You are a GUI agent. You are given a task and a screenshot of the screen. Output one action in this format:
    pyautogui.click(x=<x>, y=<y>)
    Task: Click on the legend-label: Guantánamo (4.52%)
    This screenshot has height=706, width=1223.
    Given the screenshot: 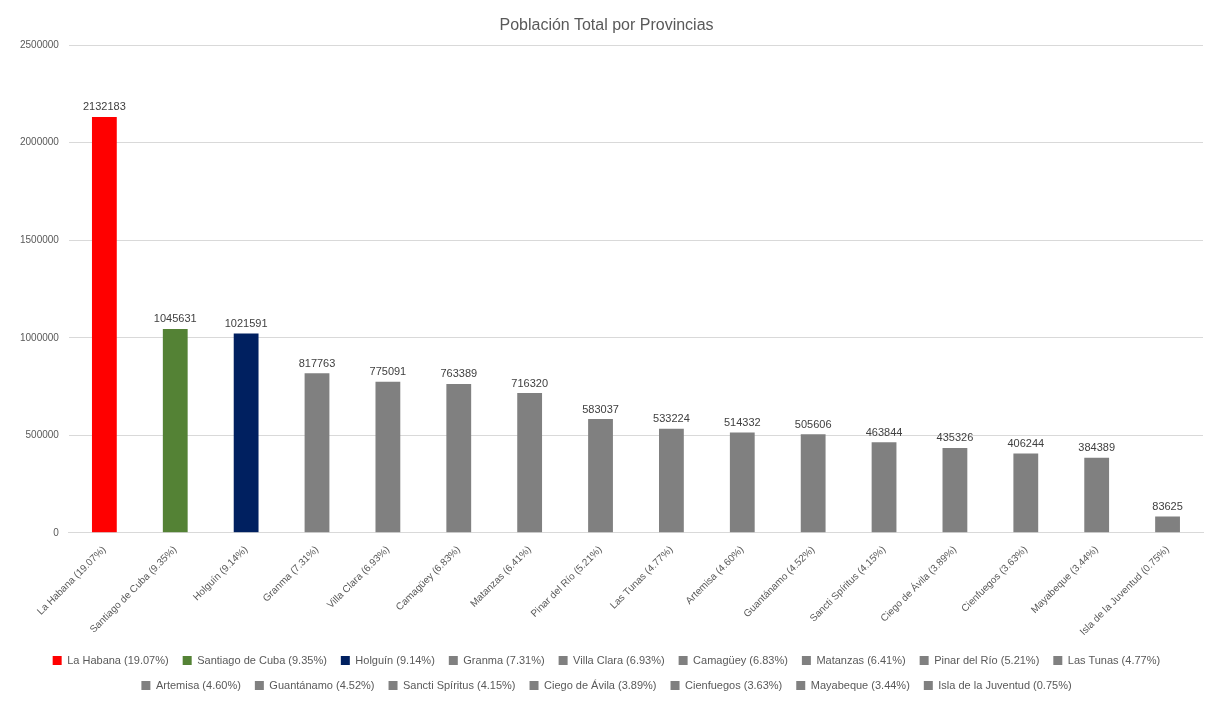 What is the action you would take?
    pyautogui.click(x=322, y=684)
    